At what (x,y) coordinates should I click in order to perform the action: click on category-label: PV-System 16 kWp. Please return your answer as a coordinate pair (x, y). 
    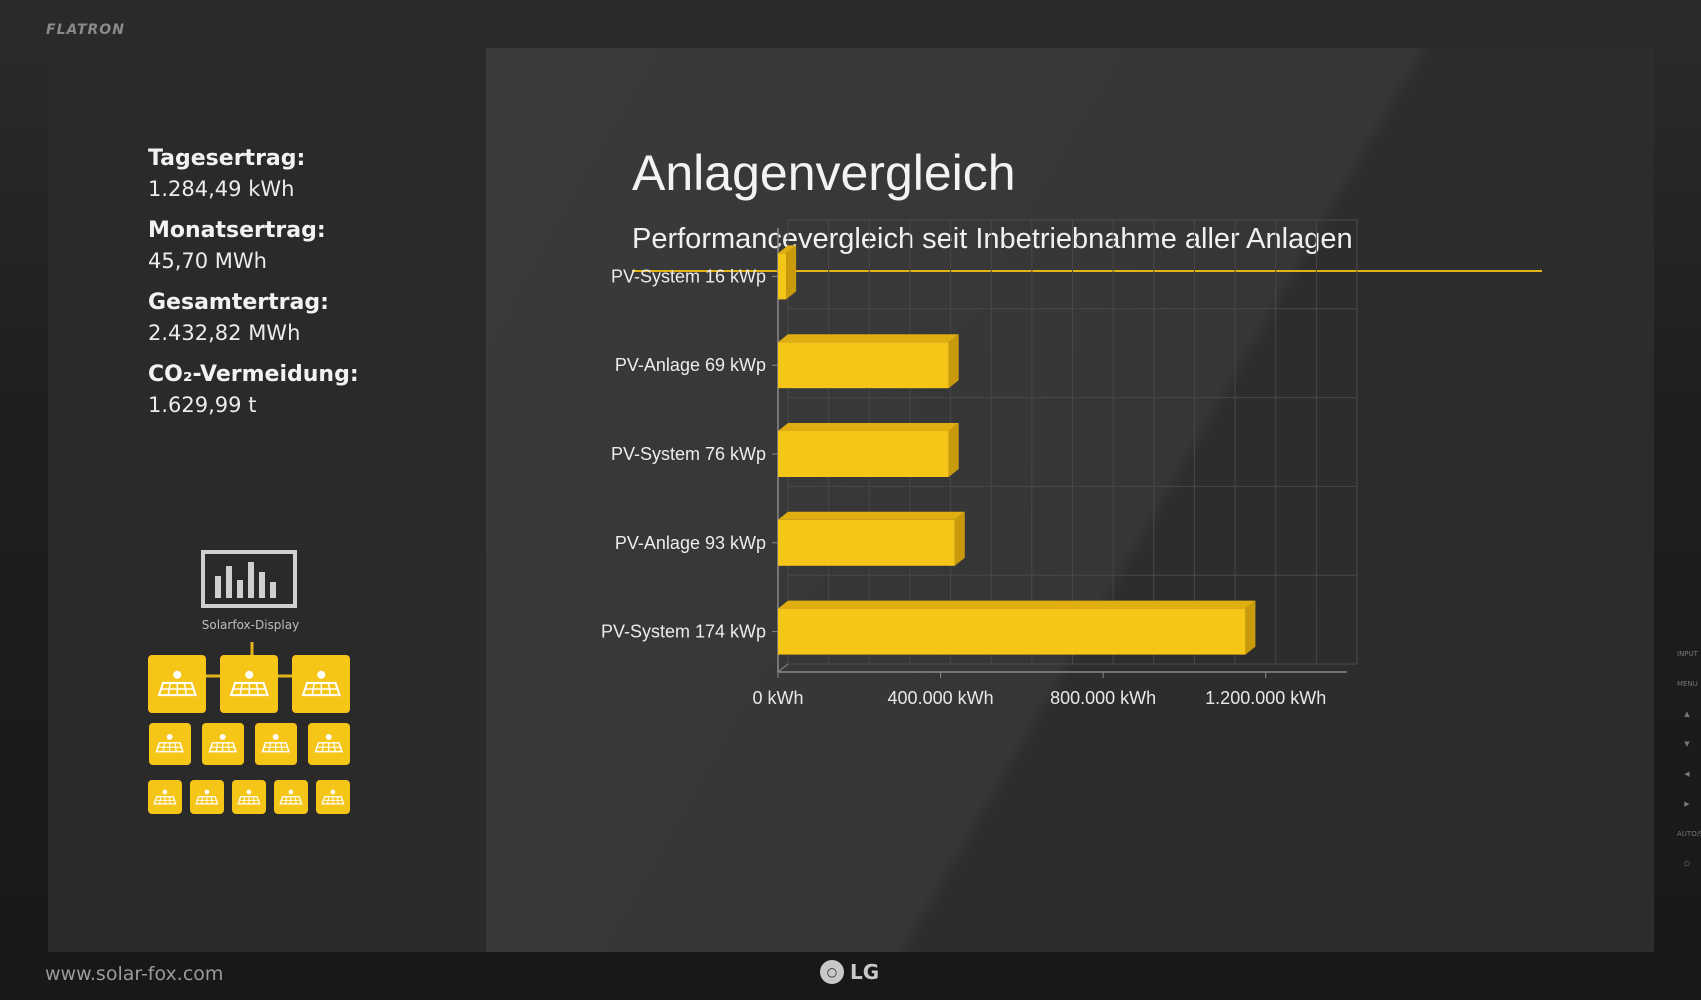
    Looking at the image, I should click on (688, 276).